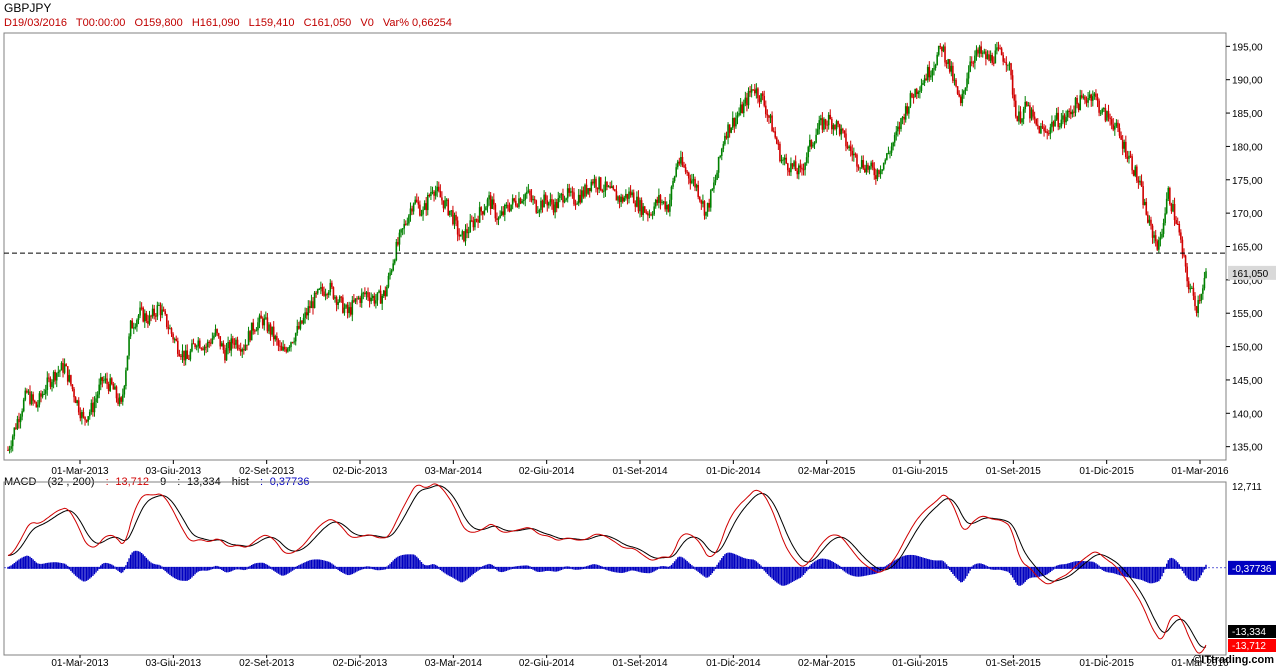 The image size is (1278, 668). I want to click on macd-x-tick-label: 01-Dic-2014, so click(733, 663).